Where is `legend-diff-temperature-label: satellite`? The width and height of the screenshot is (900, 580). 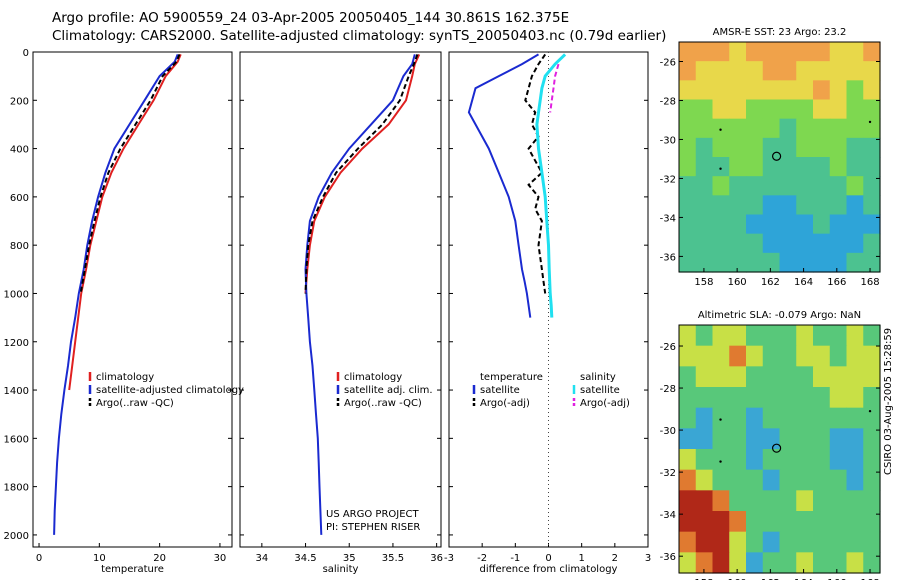
legend-diff-temperature-label: satellite is located at coordinates (500, 390).